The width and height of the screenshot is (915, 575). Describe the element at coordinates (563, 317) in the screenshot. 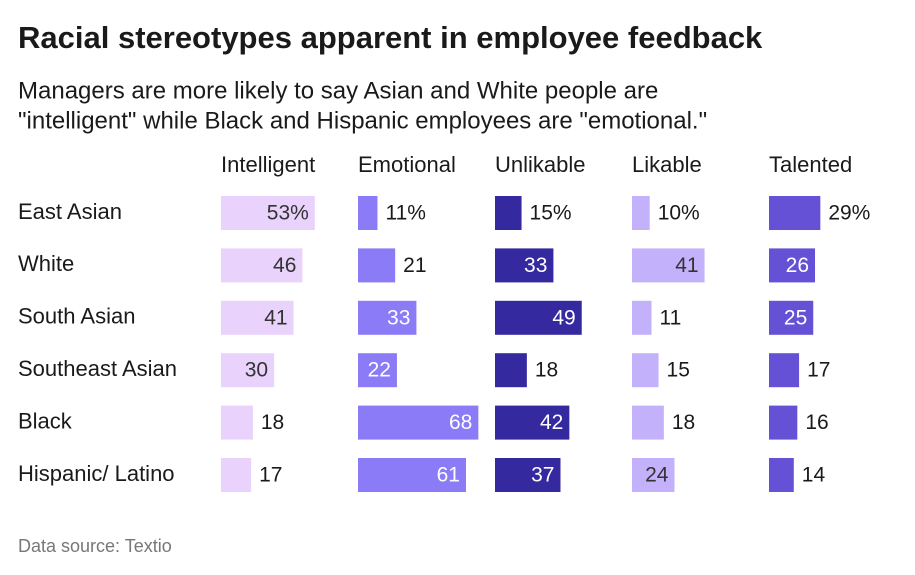

I see `value-label: 49` at that location.